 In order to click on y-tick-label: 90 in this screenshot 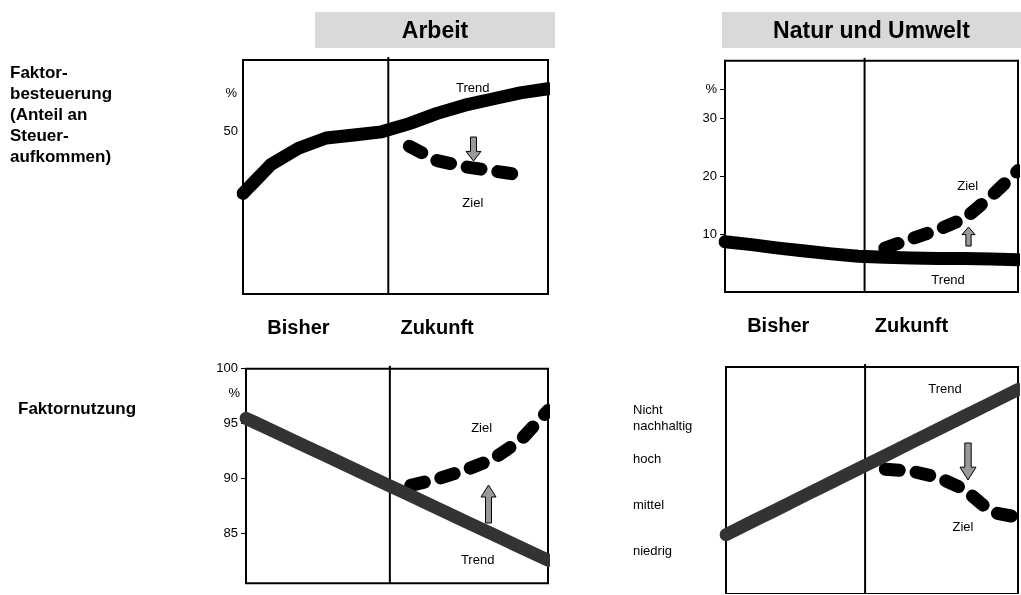, I will do `click(230, 478)`.